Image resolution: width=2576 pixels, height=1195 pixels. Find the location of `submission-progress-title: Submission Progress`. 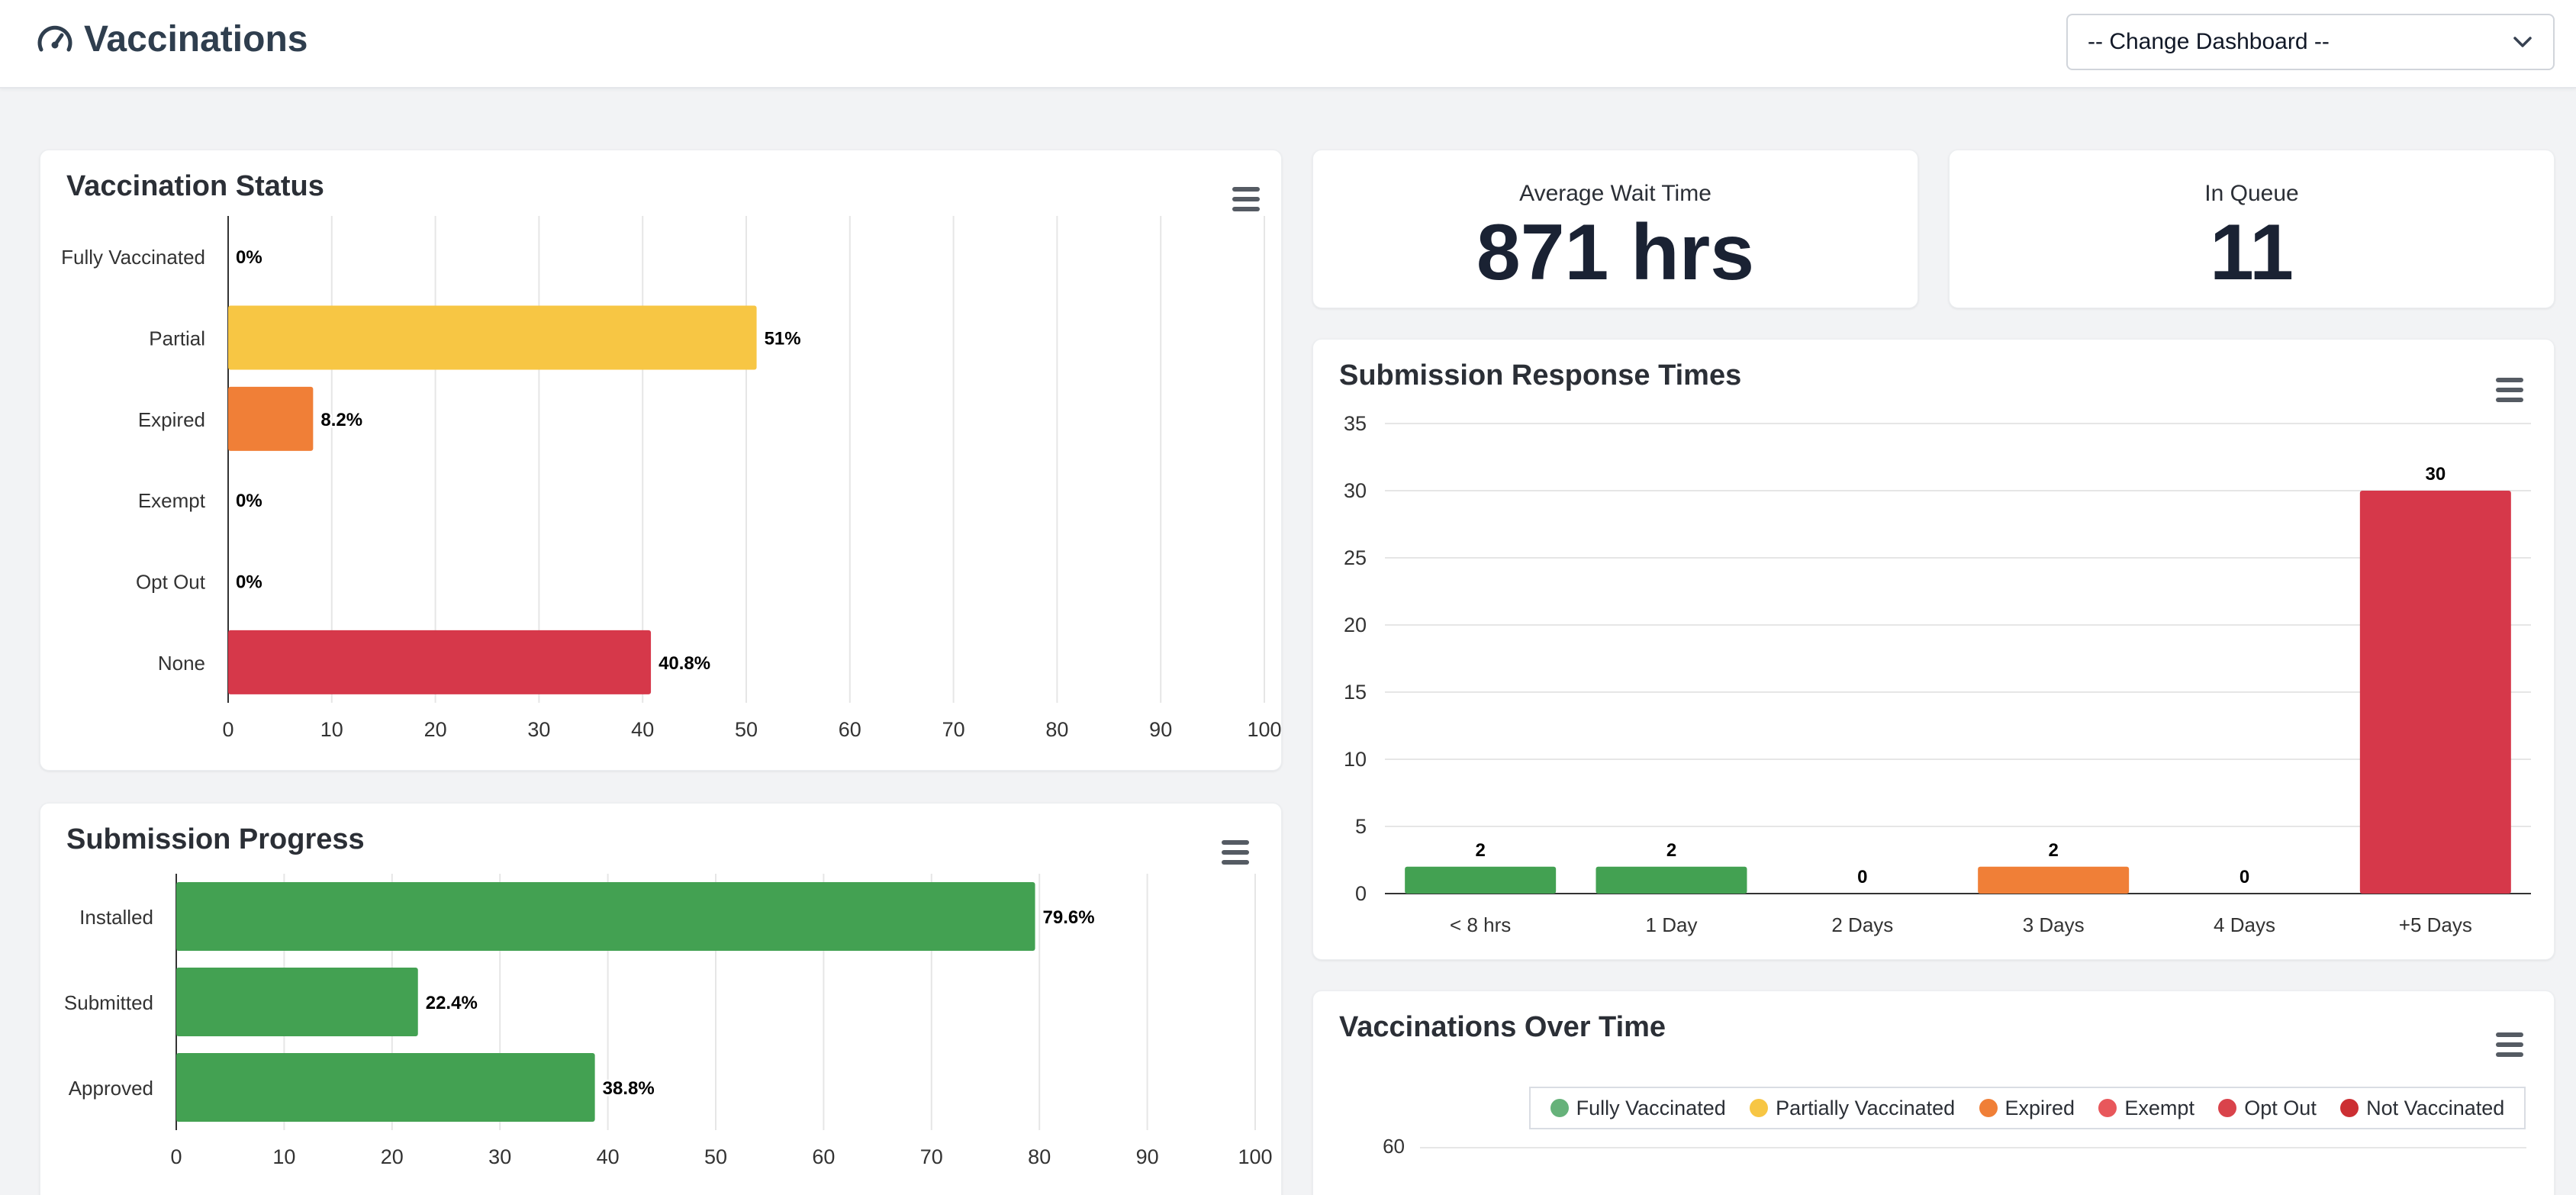

submission-progress-title: Submission Progress is located at coordinates (215, 839).